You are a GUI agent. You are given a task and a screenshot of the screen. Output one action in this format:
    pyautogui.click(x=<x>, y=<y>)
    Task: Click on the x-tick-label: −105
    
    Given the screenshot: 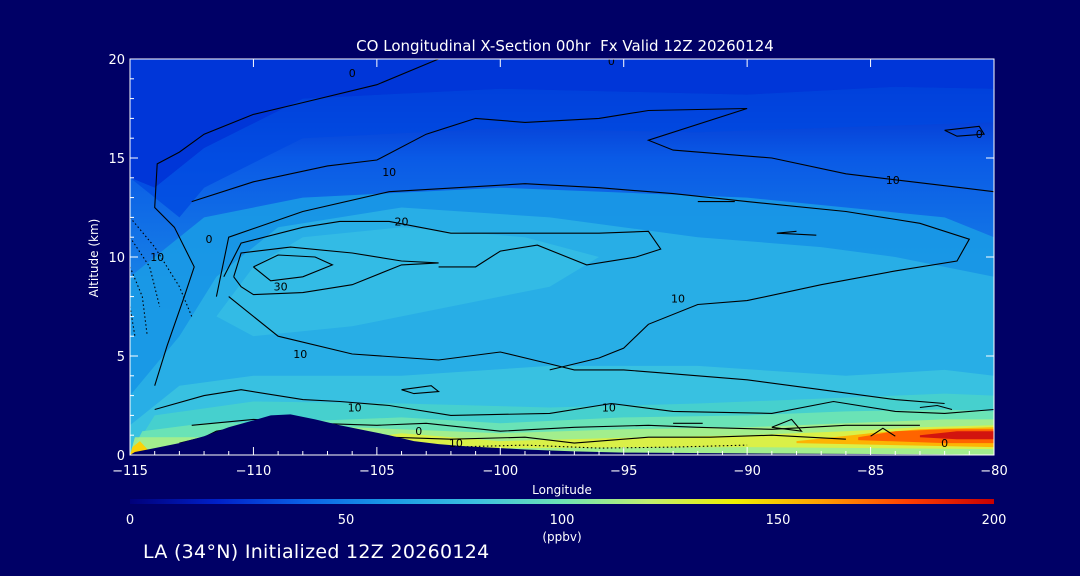 What is the action you would take?
    pyautogui.click(x=377, y=471)
    